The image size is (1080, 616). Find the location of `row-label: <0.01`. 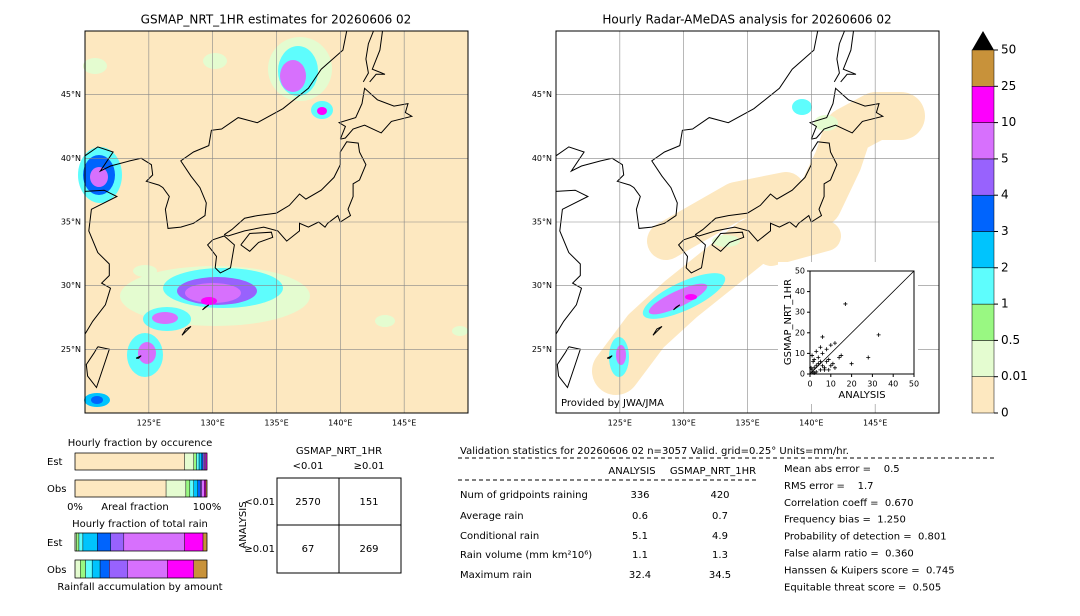

row-label: <0.01 is located at coordinates (259, 502).